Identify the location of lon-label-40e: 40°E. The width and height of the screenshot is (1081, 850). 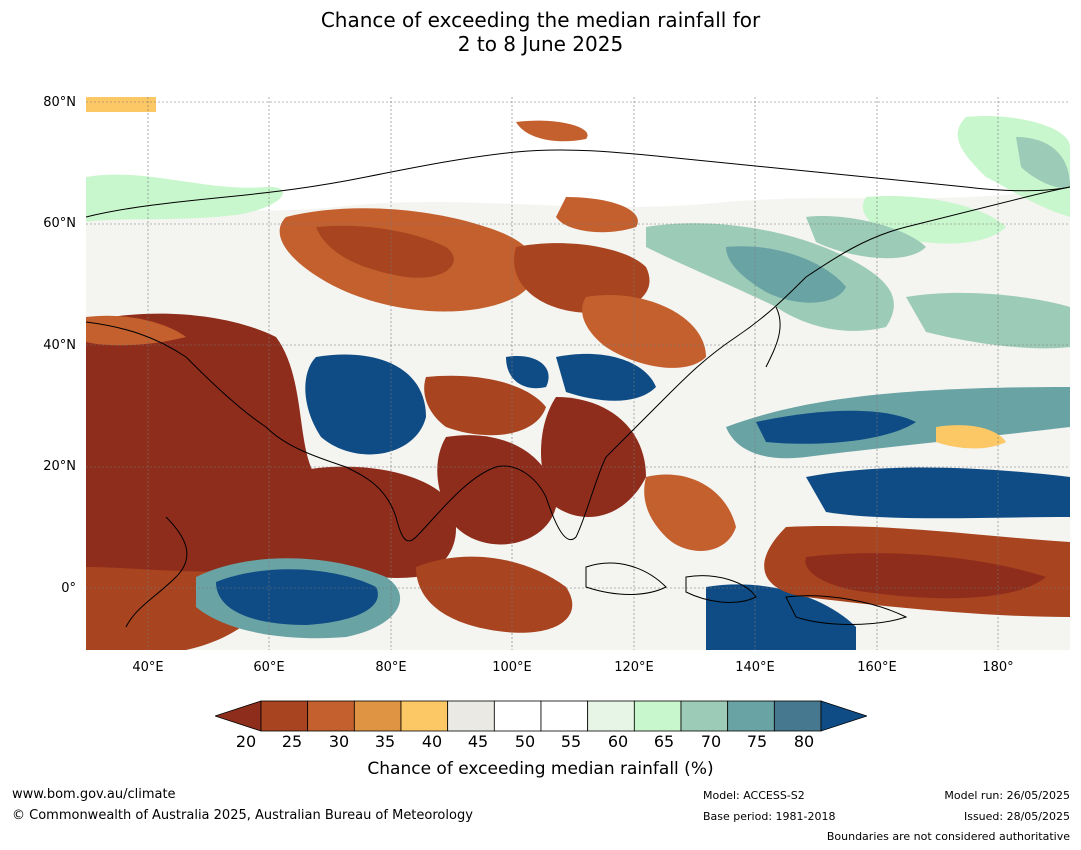
(148, 667).